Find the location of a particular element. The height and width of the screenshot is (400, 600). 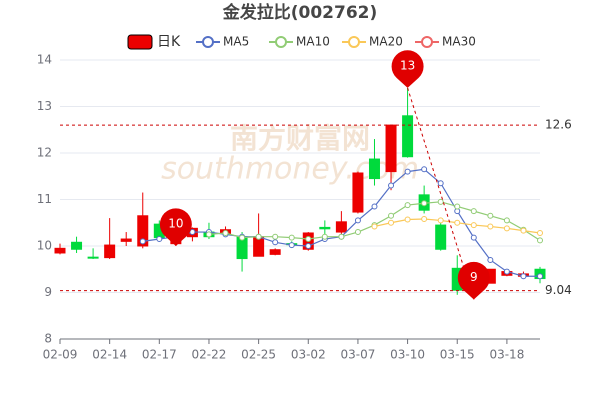

y-tick-label: 8 is located at coordinates (48, 339).